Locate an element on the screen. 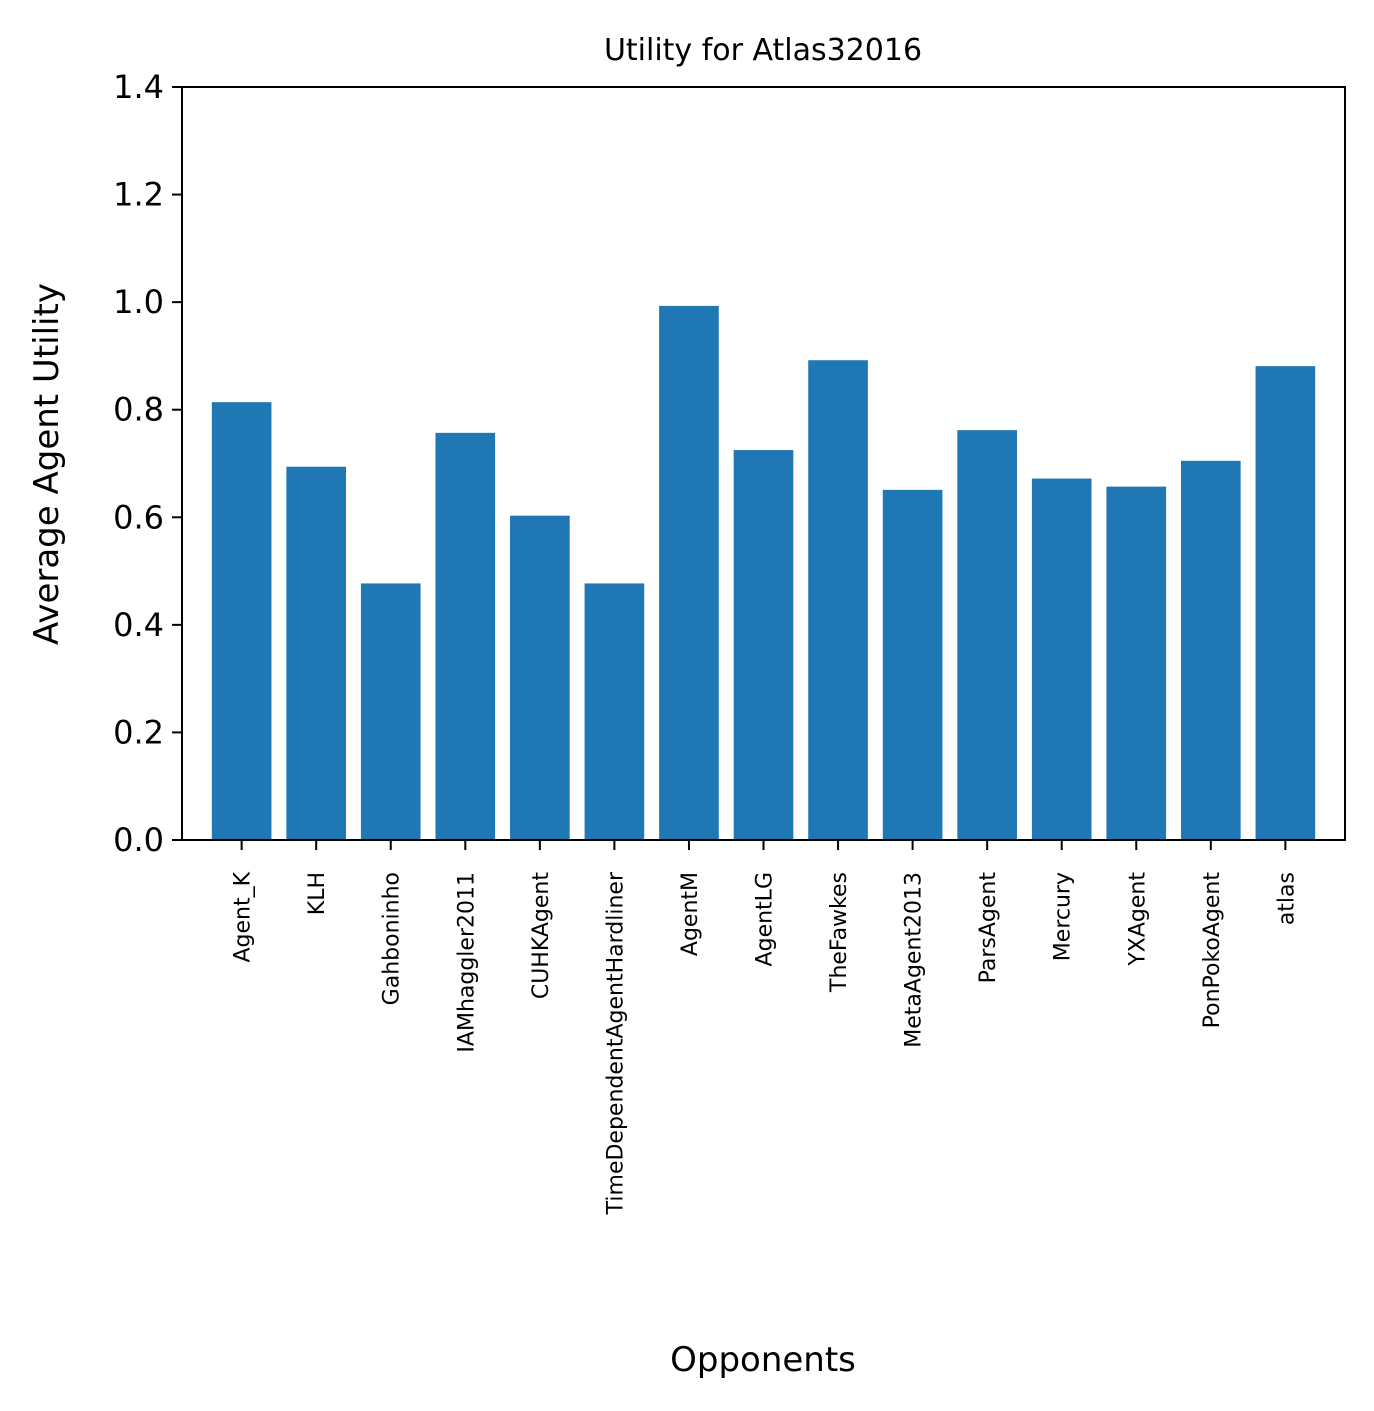  bar-Gahboninho is located at coordinates (390, 711).